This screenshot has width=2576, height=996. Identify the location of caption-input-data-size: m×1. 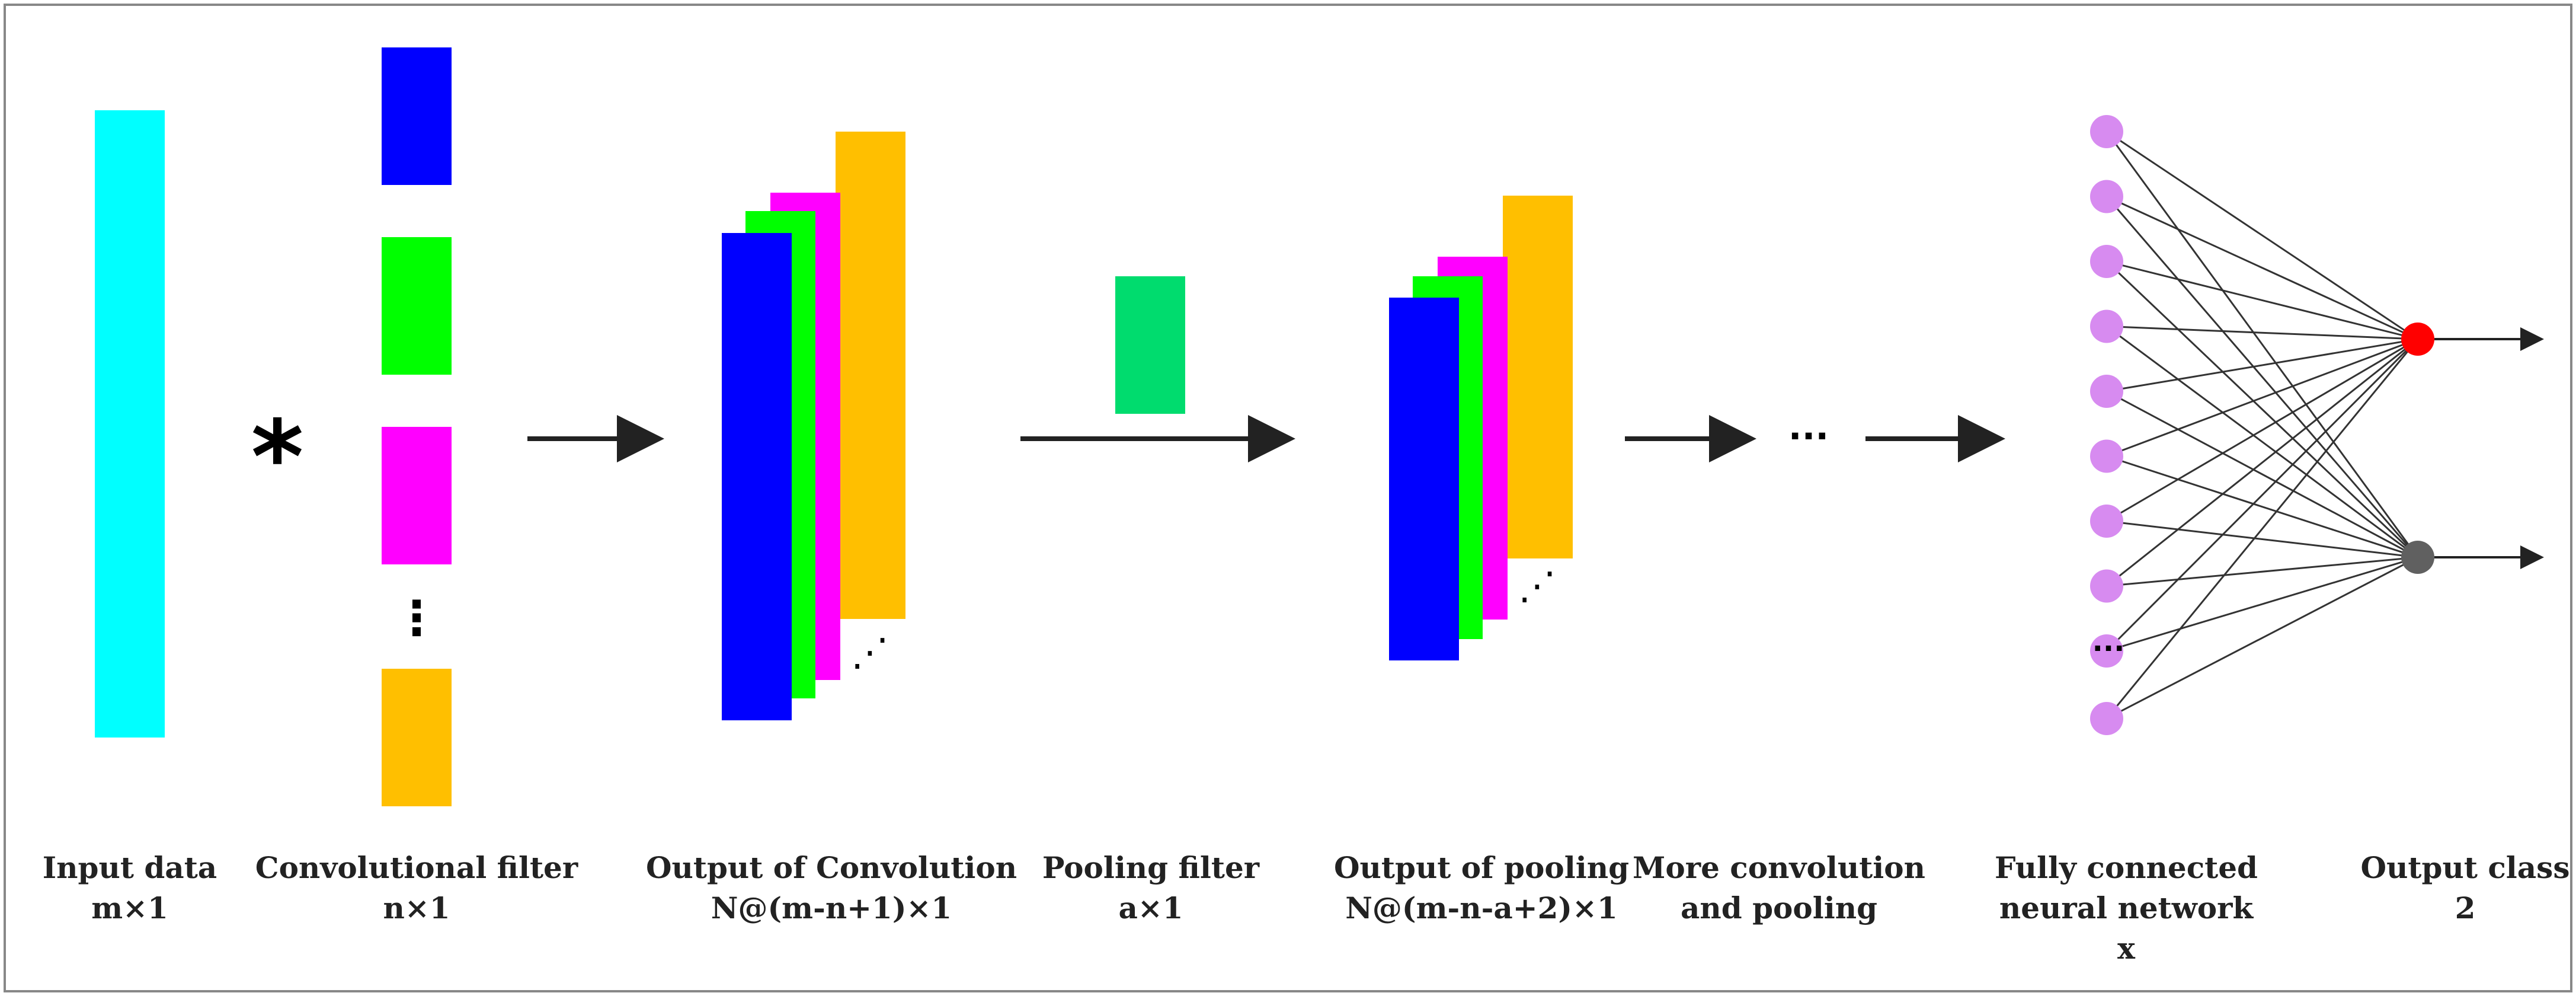
(129, 908).